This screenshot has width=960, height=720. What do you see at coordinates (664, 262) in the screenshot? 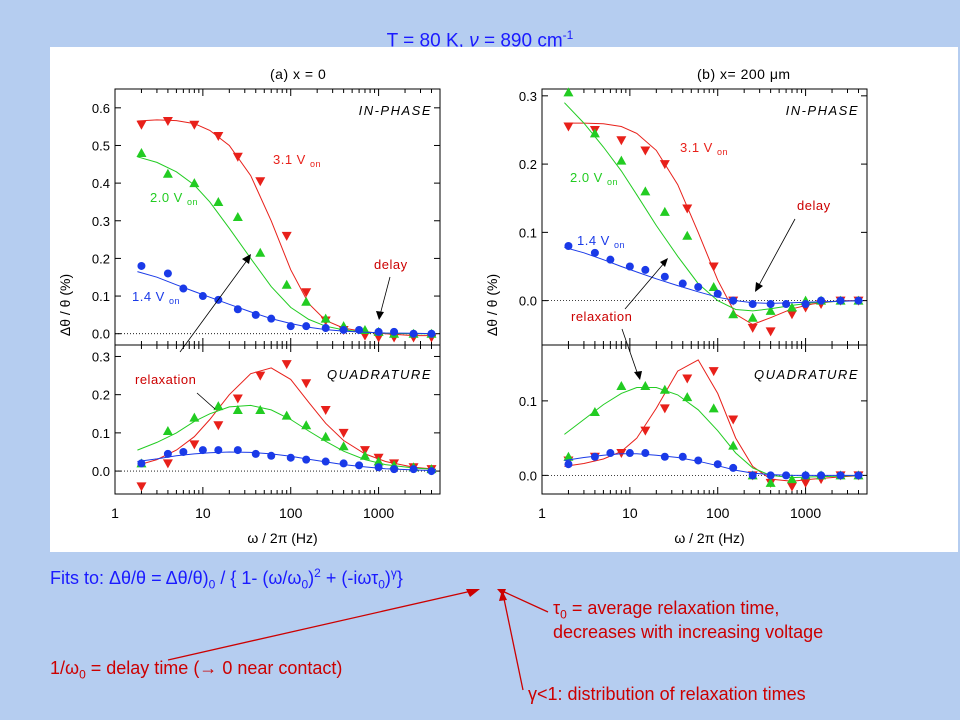
I see `annotation-relaxation-b-head` at bounding box center [664, 262].